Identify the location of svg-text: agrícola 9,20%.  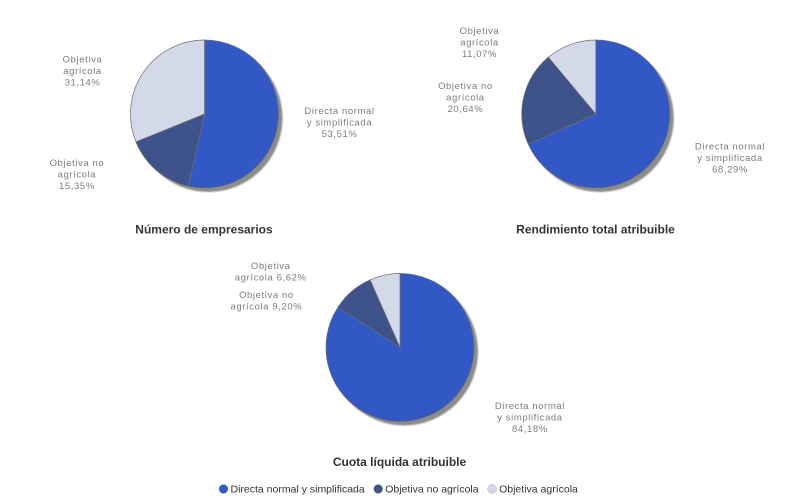
(267, 306).